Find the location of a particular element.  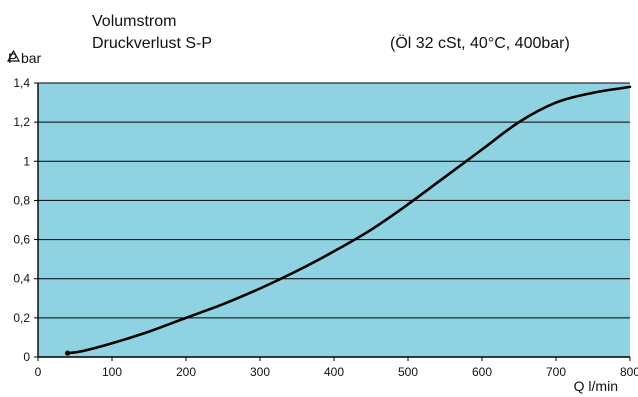

y-tick-label: 0,6 is located at coordinates (21, 240).